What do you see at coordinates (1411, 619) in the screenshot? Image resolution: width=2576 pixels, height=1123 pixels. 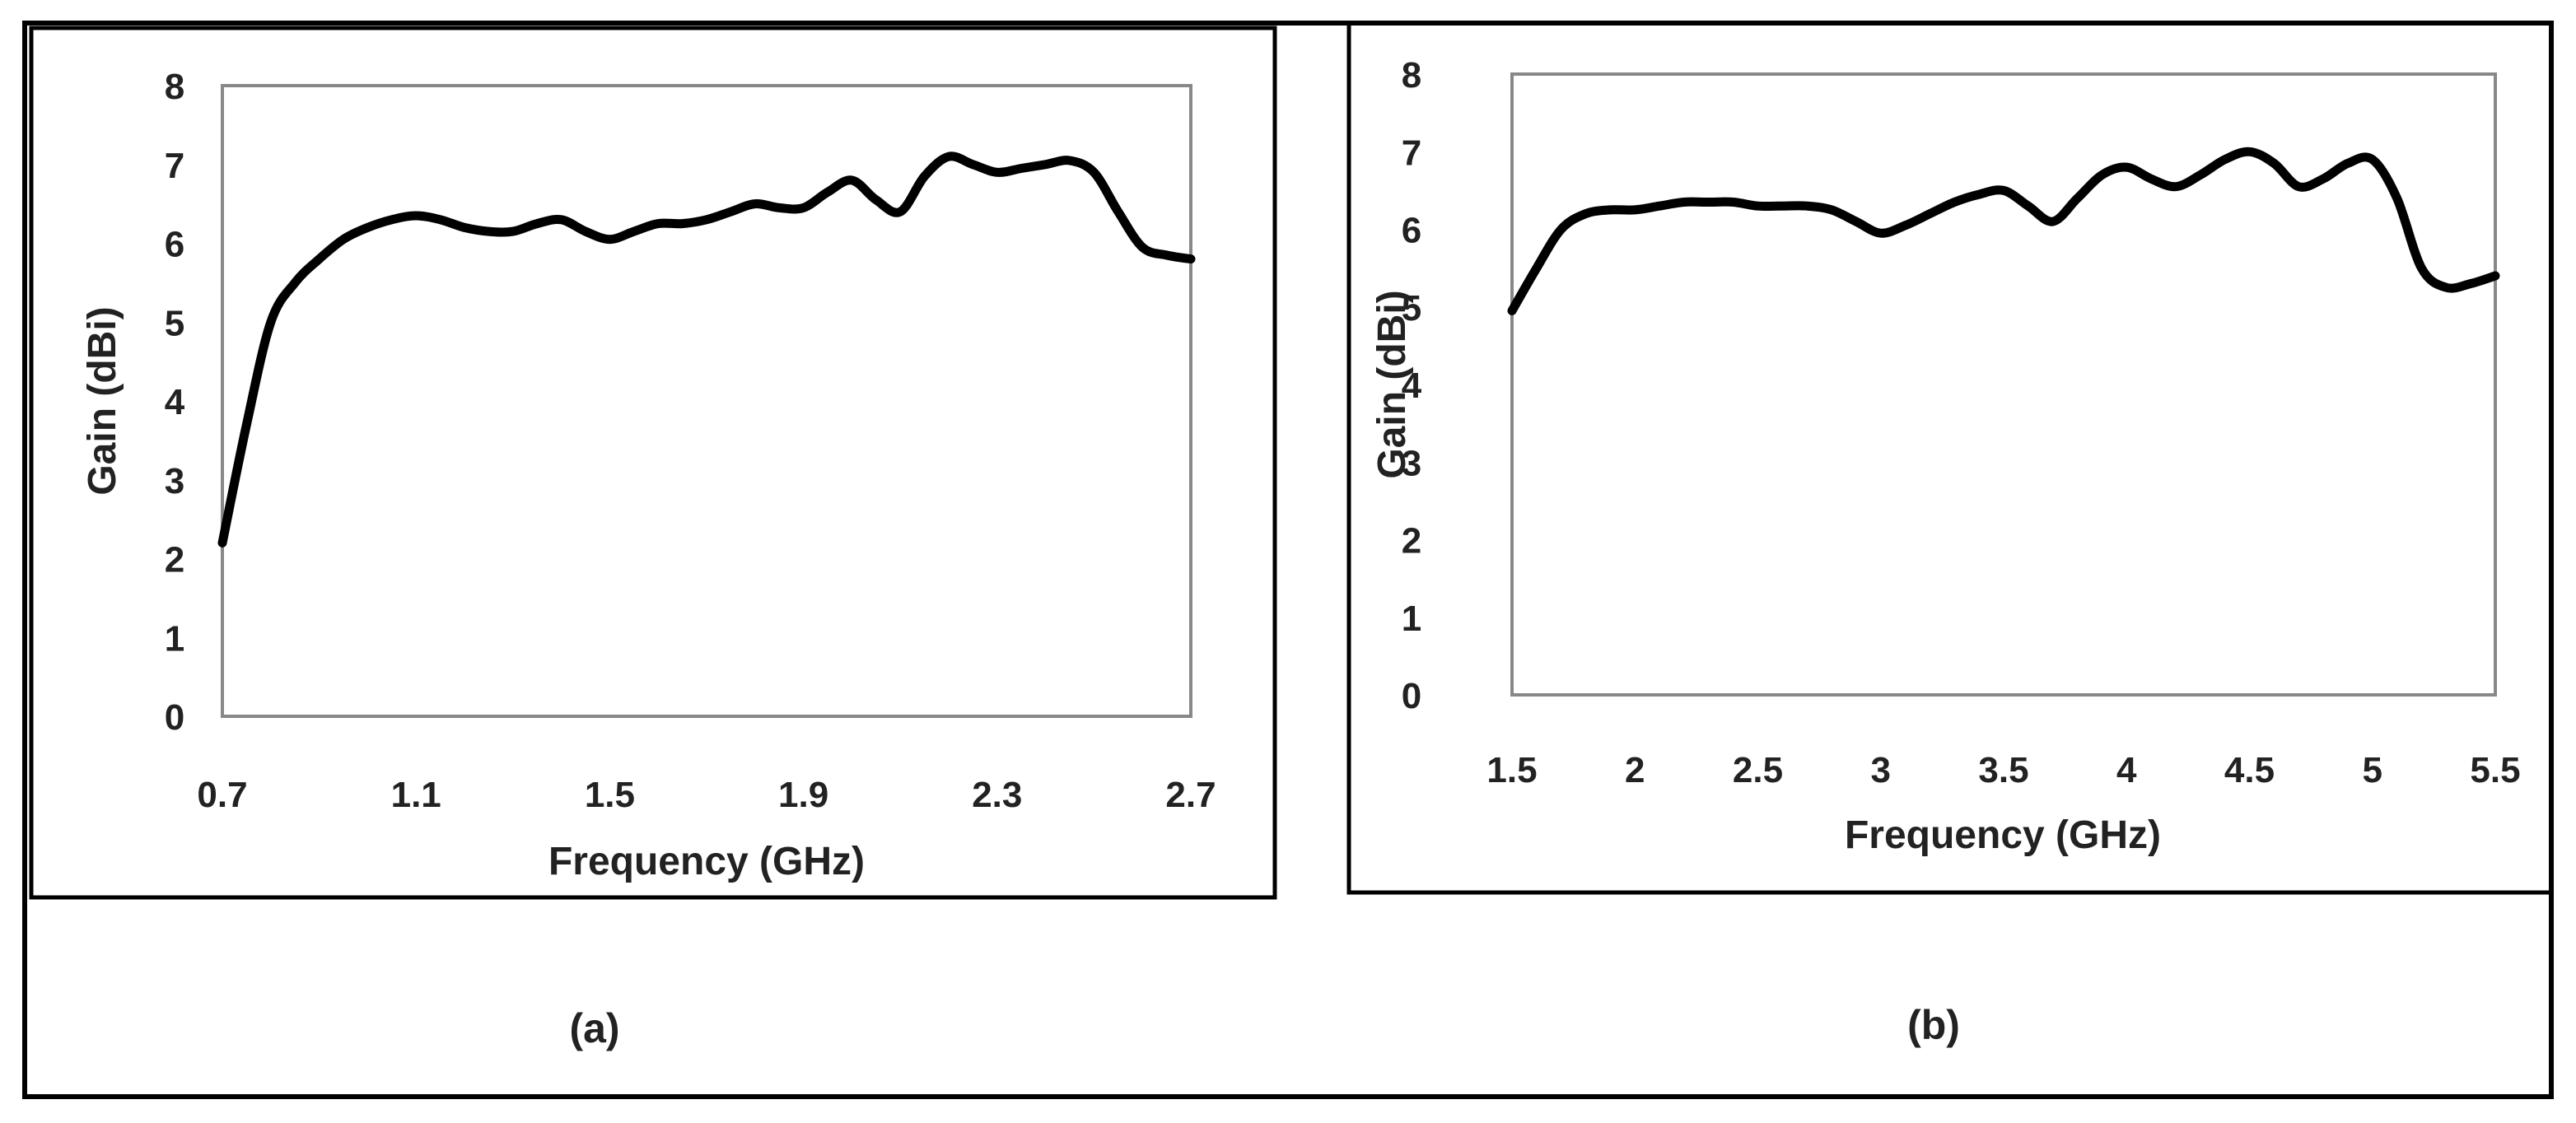 I see `chart-b-y-tick-label: 1` at bounding box center [1411, 619].